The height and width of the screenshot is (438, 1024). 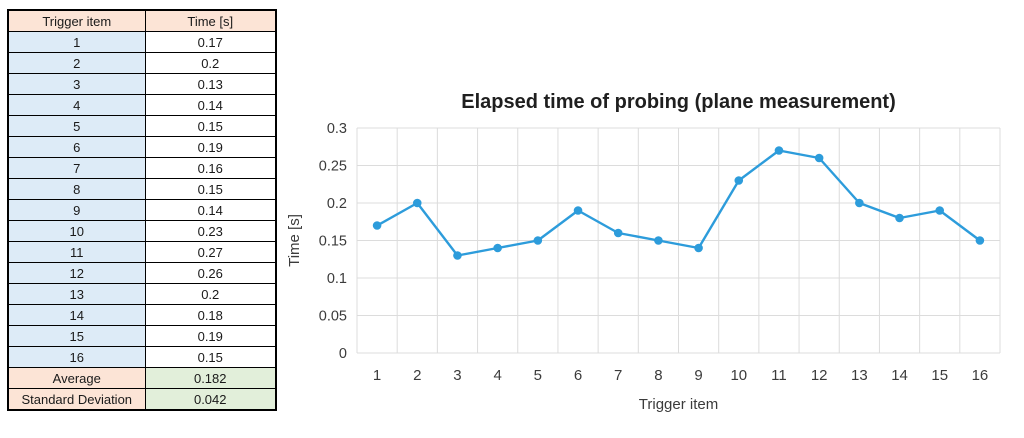 What do you see at coordinates (538, 375) in the screenshot?
I see `x-tick-label: 5` at bounding box center [538, 375].